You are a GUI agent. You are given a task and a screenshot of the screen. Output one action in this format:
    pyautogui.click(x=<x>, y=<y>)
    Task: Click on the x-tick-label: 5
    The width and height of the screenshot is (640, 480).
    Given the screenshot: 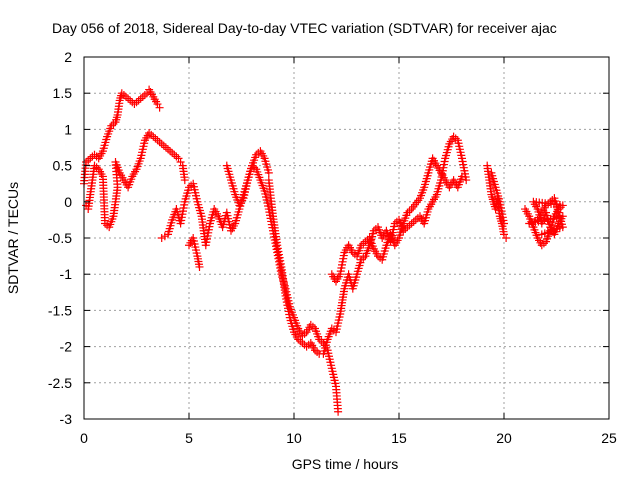 What is the action you would take?
    pyautogui.click(x=189, y=438)
    